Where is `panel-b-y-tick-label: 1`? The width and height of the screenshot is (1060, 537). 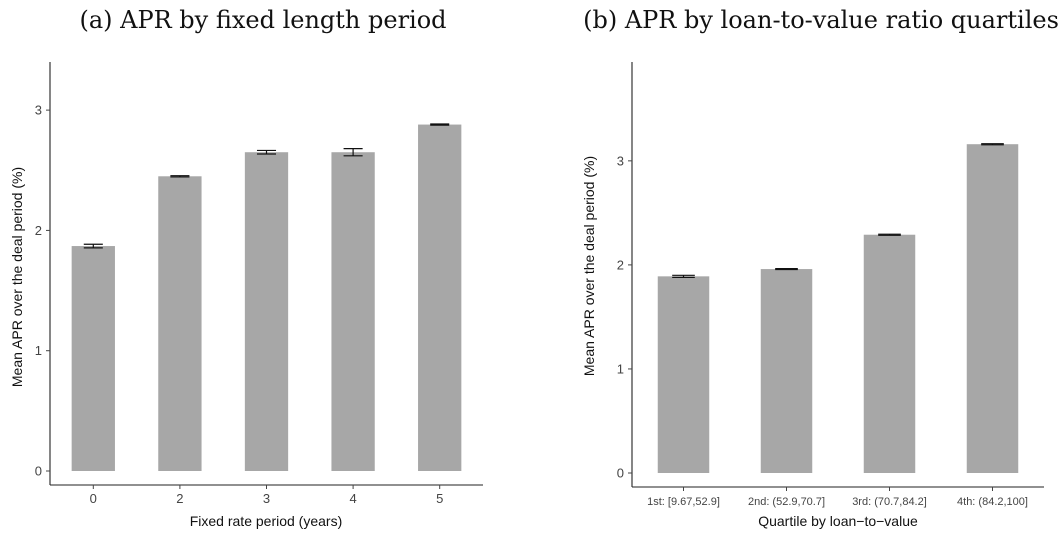
panel-b-y-tick-label: 1 is located at coordinates (620, 368).